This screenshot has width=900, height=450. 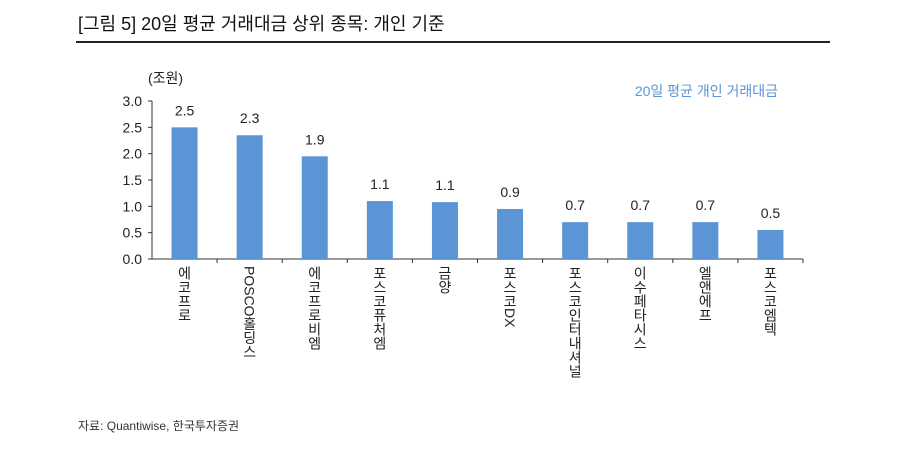 I want to click on bar-포스코퓨처엠, so click(x=379, y=230).